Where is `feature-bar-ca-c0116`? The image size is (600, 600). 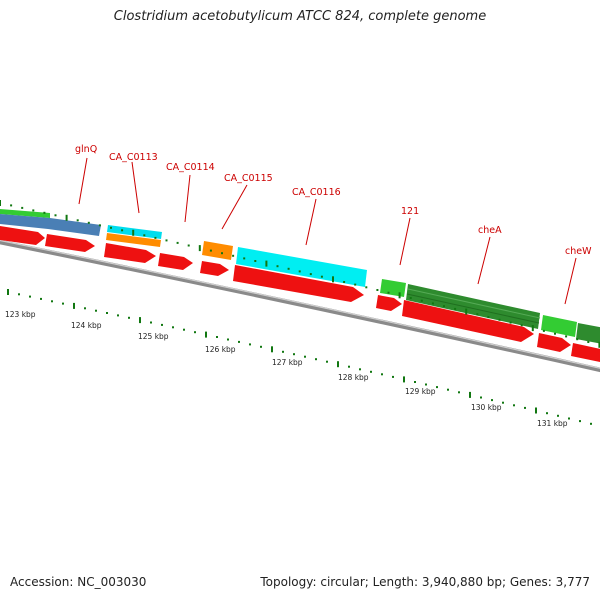
feature-bar-ca-c0116 is located at coordinates (301, 267).